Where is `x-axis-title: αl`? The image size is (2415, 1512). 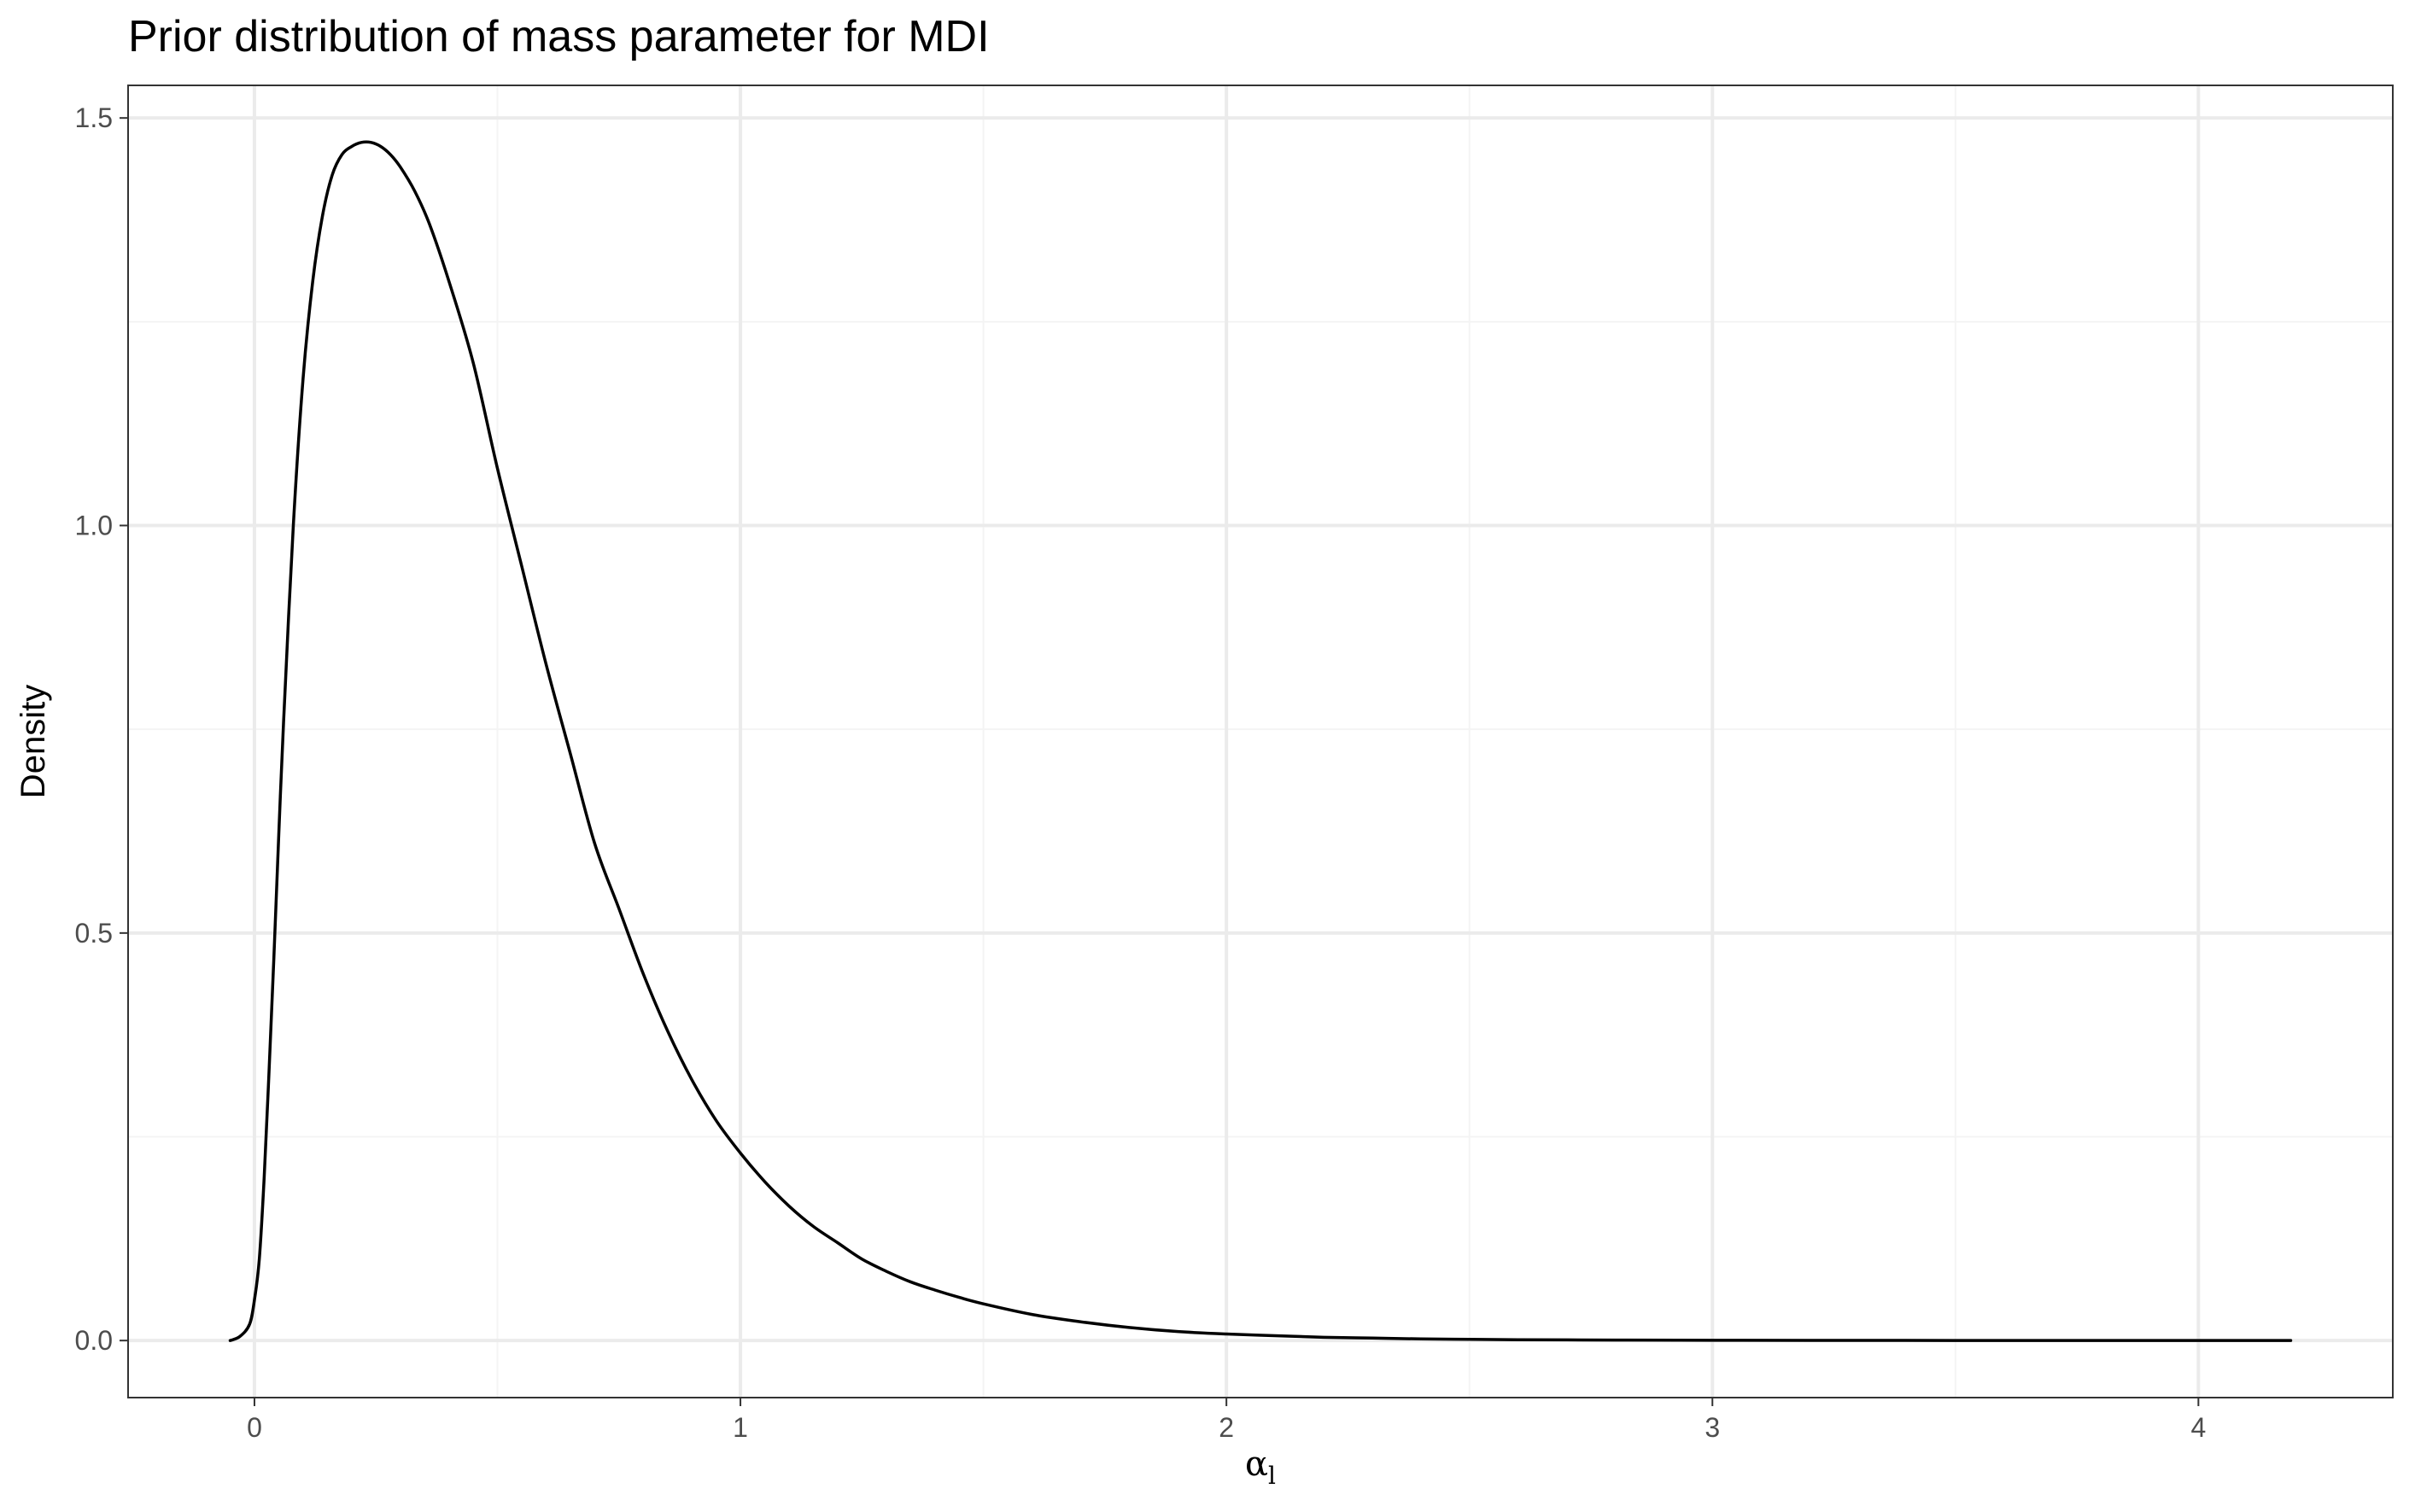 x-axis-title: αl is located at coordinates (1260, 1467).